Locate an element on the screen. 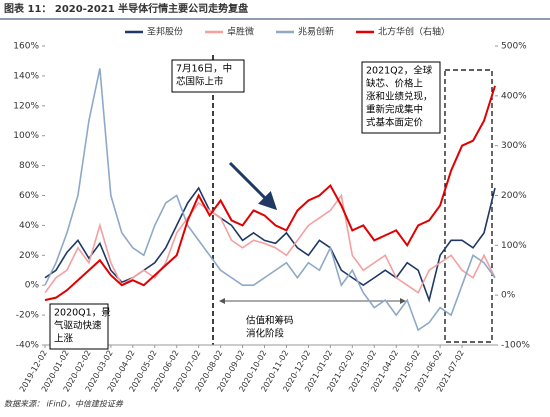 The image size is (550, 417). legend-label: 卓胜微 is located at coordinates (240, 32).